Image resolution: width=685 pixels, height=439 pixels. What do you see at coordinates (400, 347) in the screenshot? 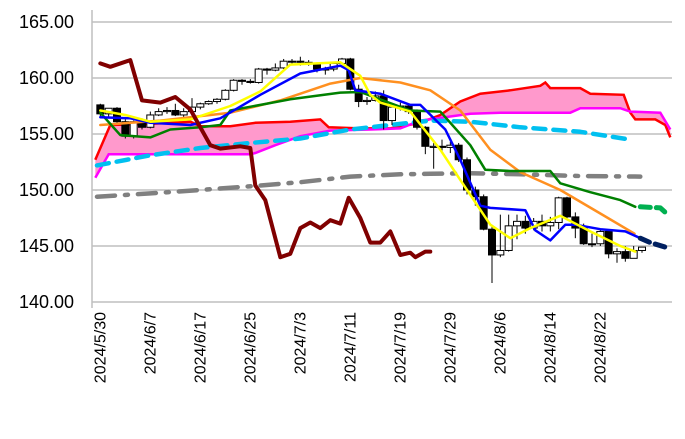
I see `x-tick-label: 2024/7/19` at bounding box center [400, 347].